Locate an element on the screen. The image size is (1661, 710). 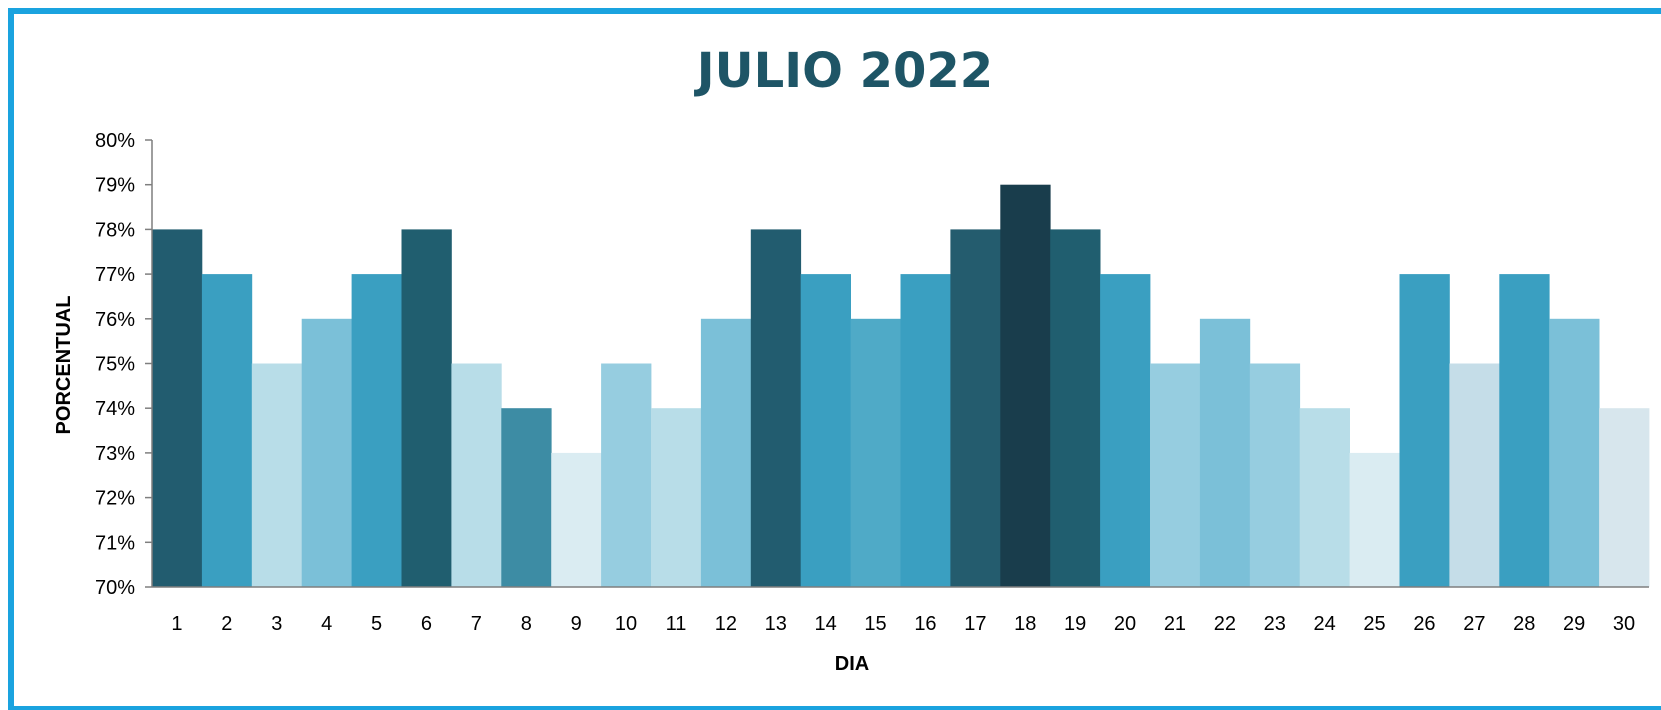
x-tick-label: 27 is located at coordinates (1474, 624).